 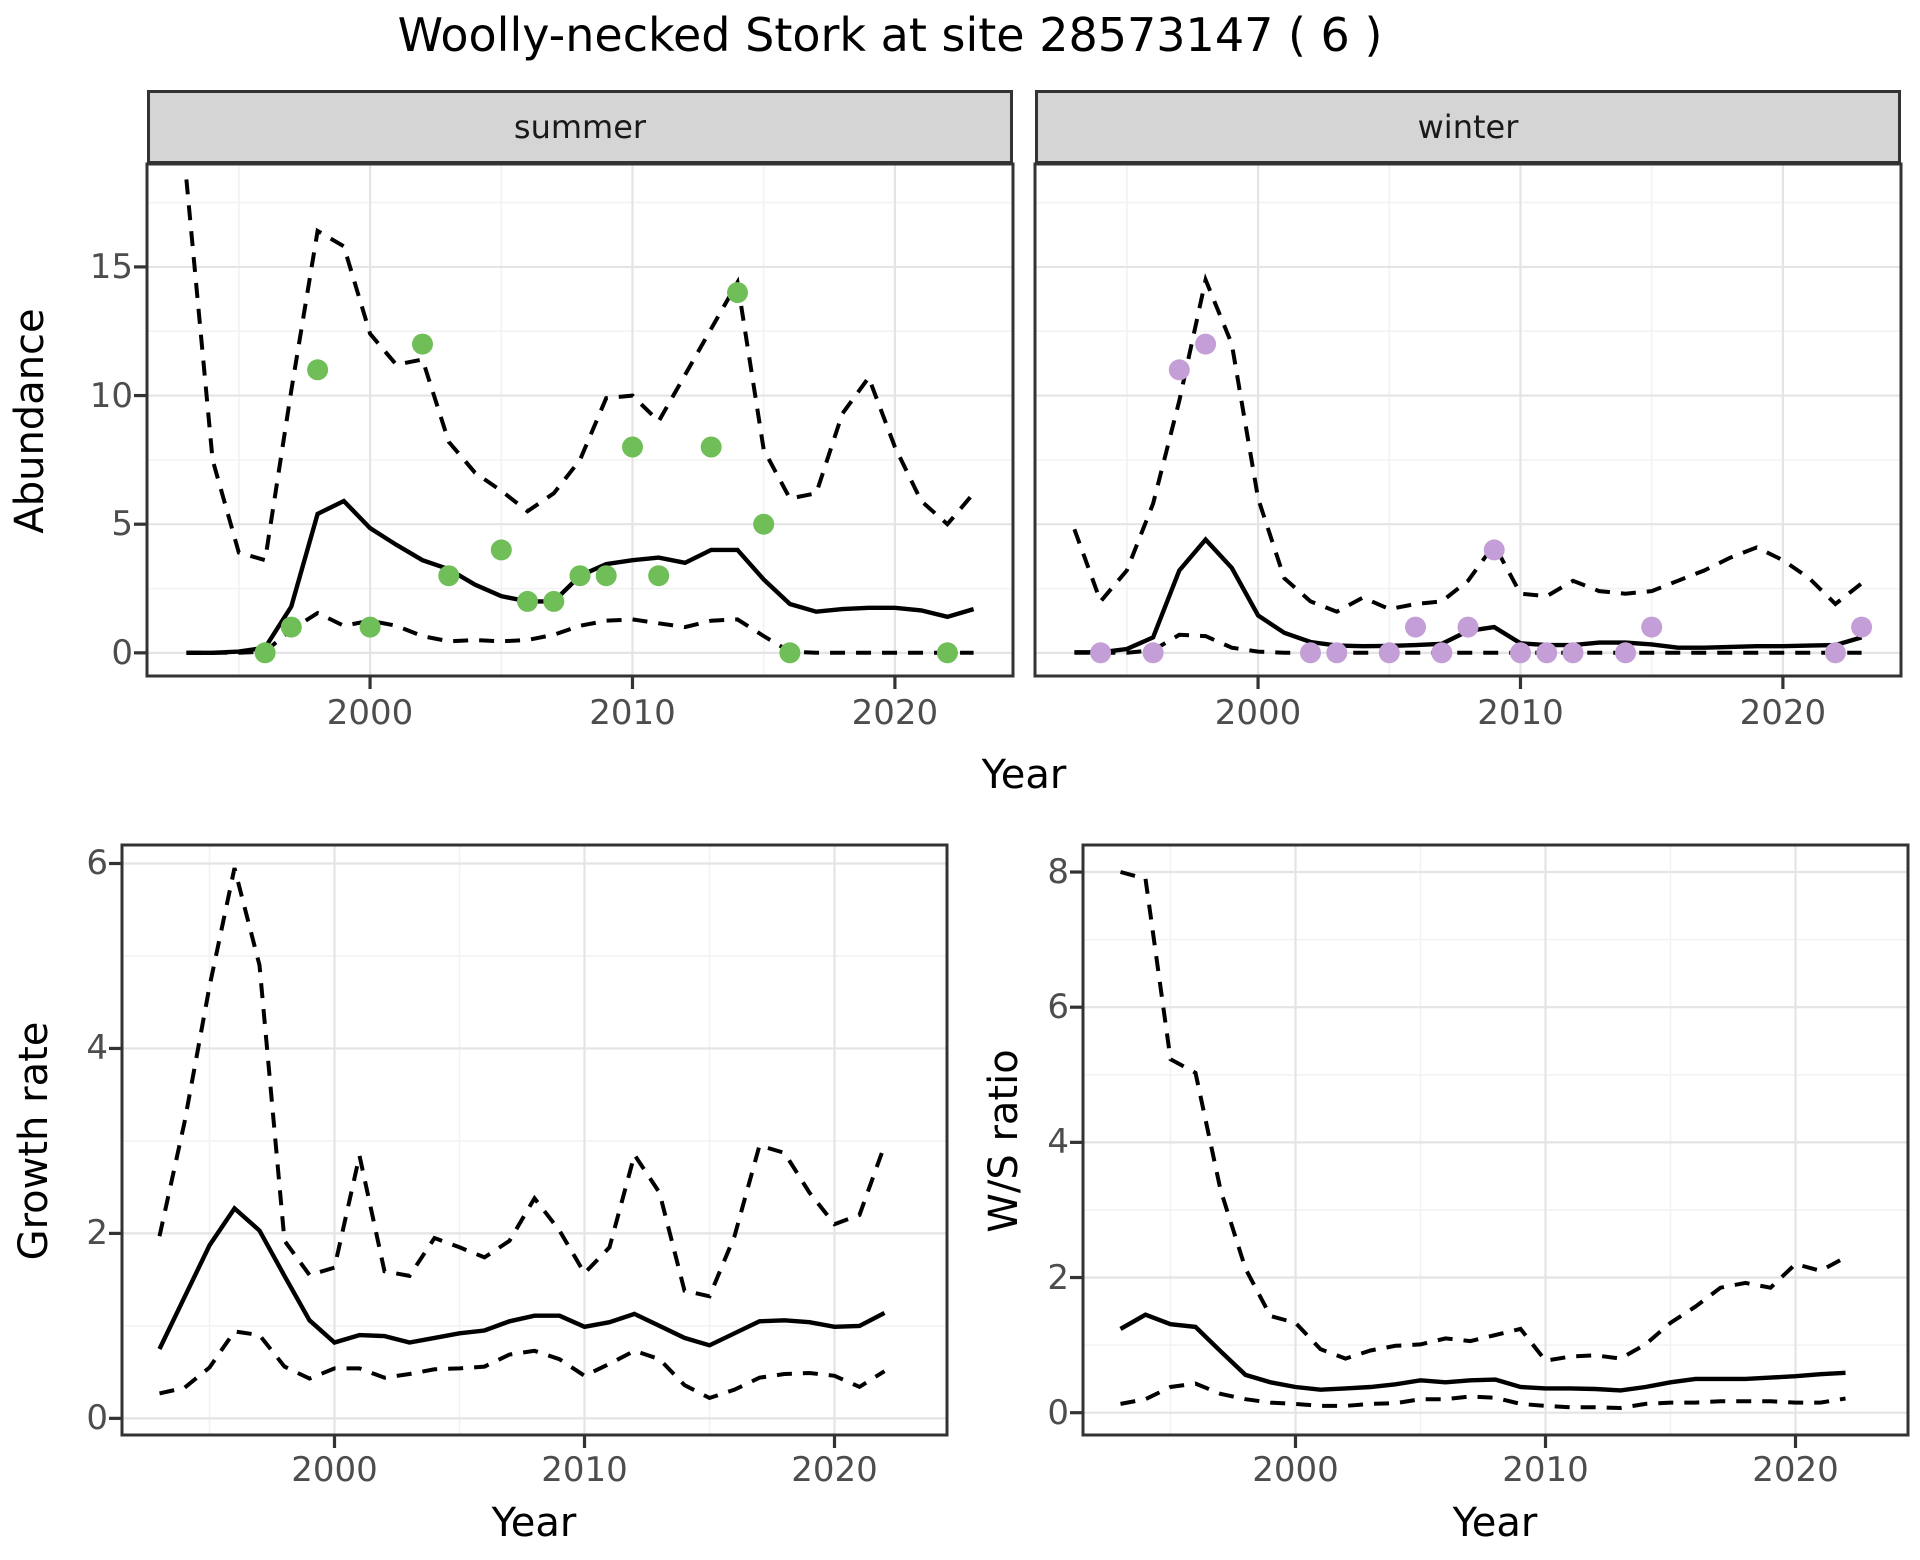 I want to click on data-point-observed-counts-summer-2007, so click(x=554, y=601).